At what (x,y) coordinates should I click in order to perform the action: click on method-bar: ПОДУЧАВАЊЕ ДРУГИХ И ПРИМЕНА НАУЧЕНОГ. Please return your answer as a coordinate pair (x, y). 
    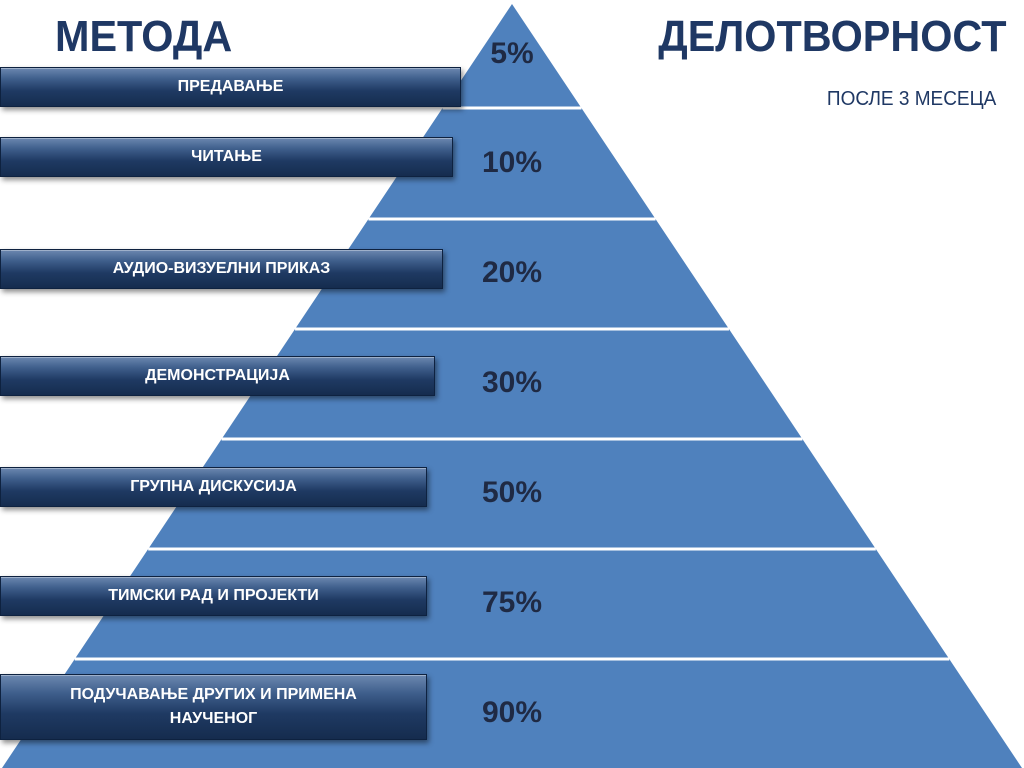
    Looking at the image, I should click on (213, 707).